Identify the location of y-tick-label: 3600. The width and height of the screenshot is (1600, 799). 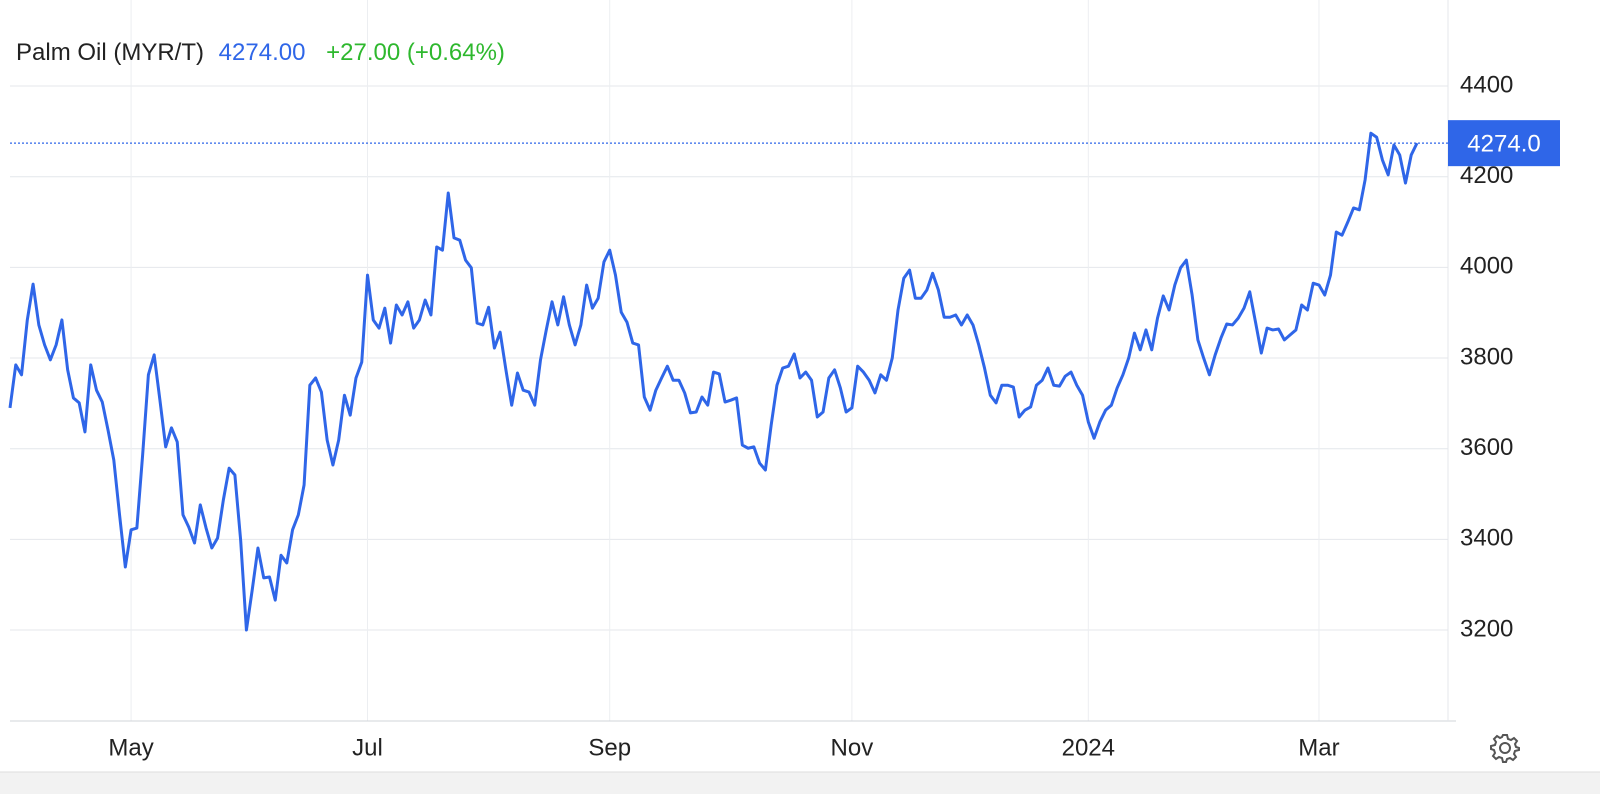
(1486, 447).